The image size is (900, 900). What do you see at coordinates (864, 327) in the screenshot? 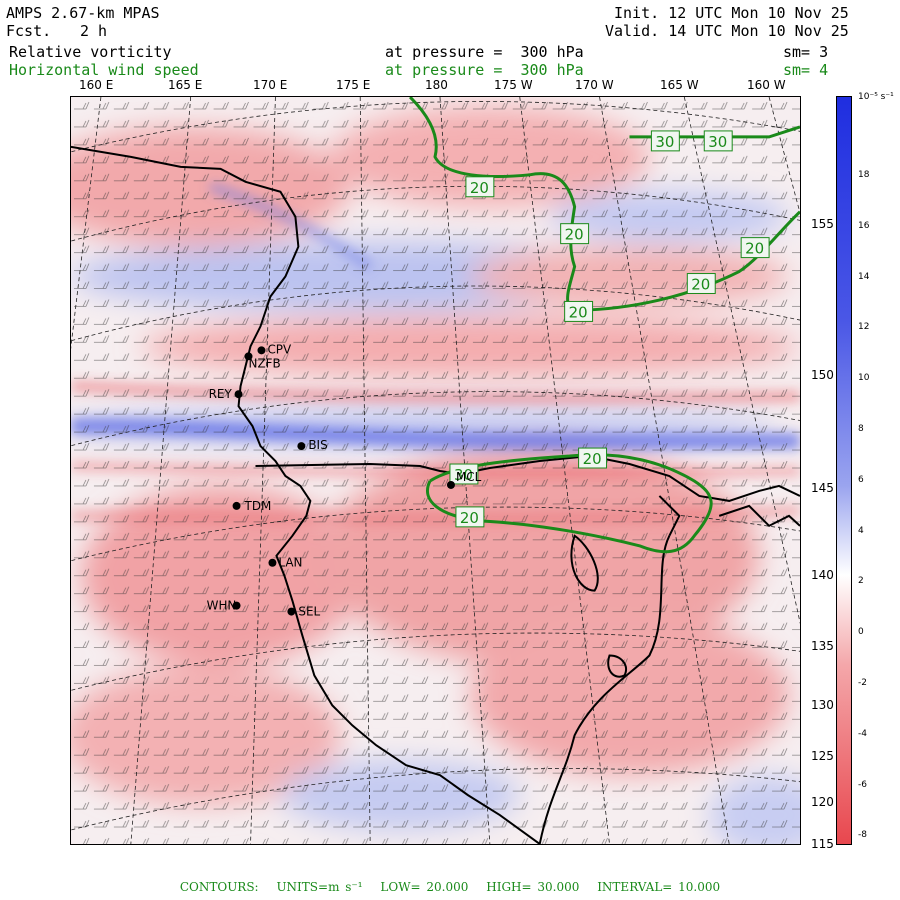
I see `colorbar-tick: 12` at bounding box center [864, 327].